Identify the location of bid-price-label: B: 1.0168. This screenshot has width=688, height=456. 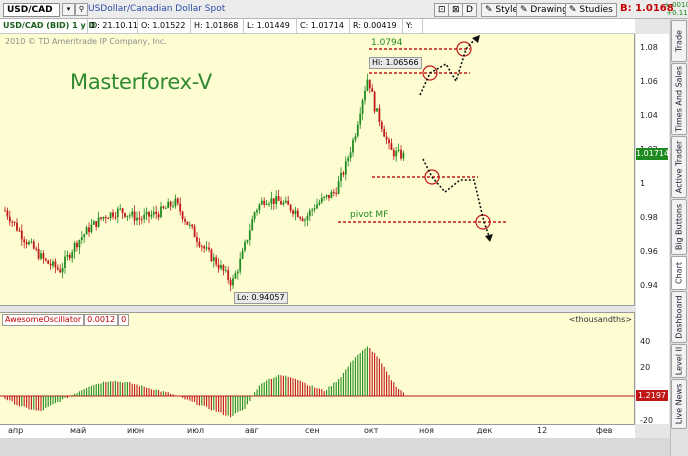
(647, 8).